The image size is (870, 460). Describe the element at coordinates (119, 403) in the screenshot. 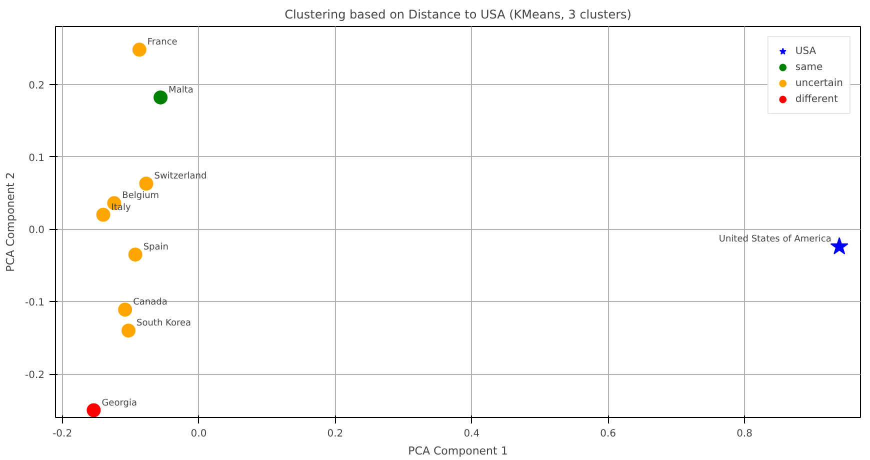

I see `annotation: Georgia` at that location.